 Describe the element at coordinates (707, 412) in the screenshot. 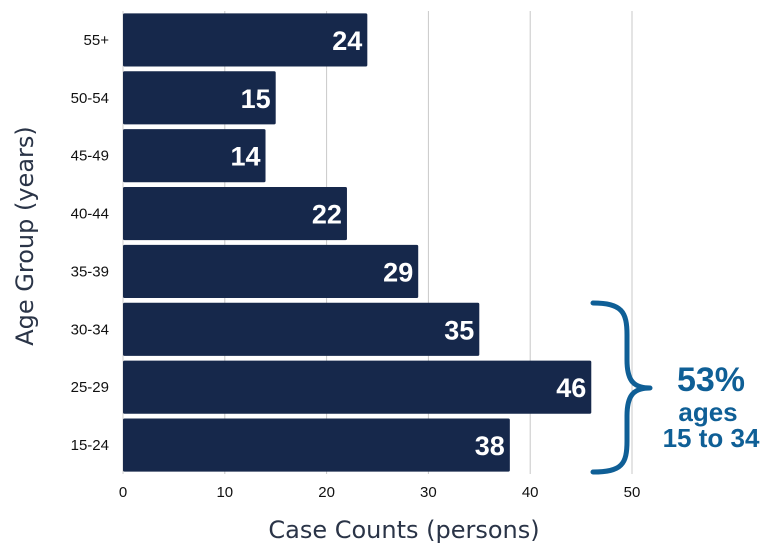

I see `annotation-line-1: ages` at that location.